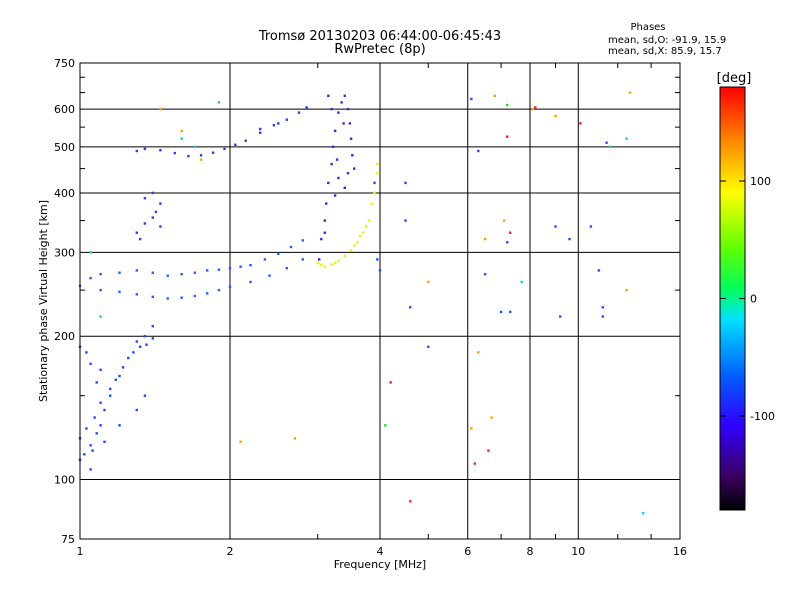 This screenshot has width=800, height=600. I want to click on x-tick-label: 10, so click(578, 551).